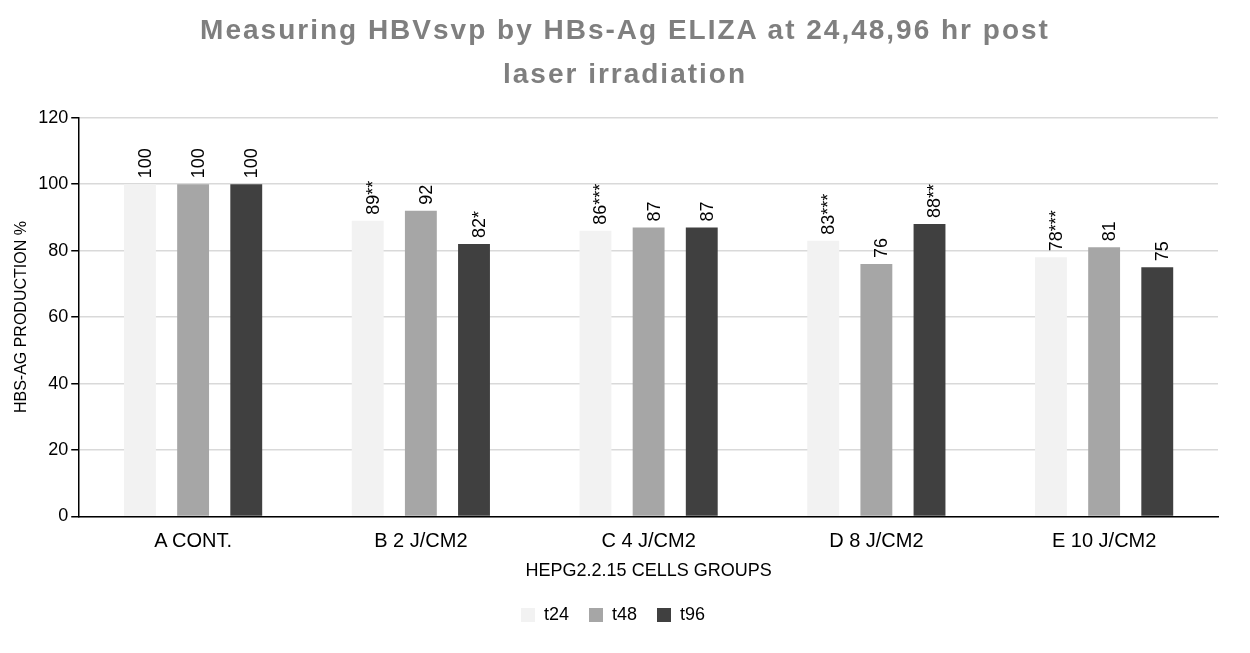 Image resolution: width=1250 pixels, height=653 pixels. Describe the element at coordinates (648, 570) in the screenshot. I see `x-axis-title: HEPG2.2.15 CELLS GROUPS` at that location.